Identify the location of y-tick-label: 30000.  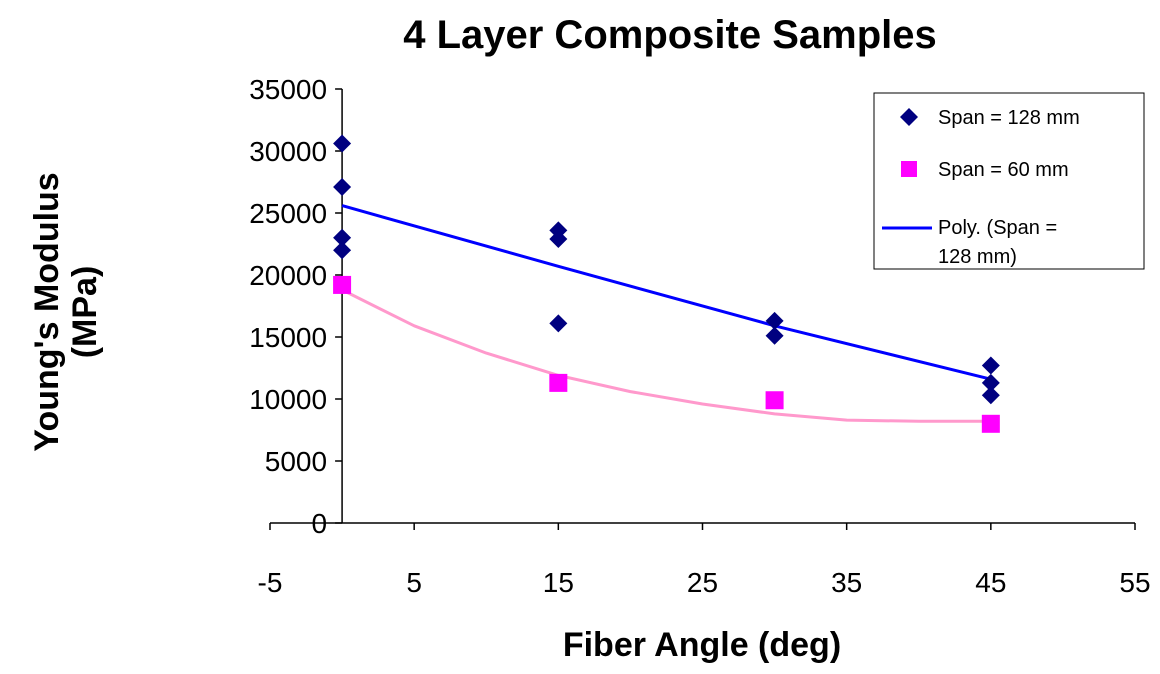
(288, 151).